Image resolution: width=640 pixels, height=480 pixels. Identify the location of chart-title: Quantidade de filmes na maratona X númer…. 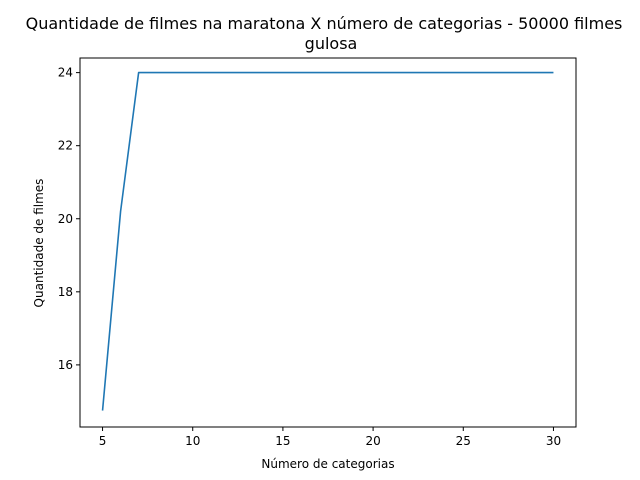
(324, 23).